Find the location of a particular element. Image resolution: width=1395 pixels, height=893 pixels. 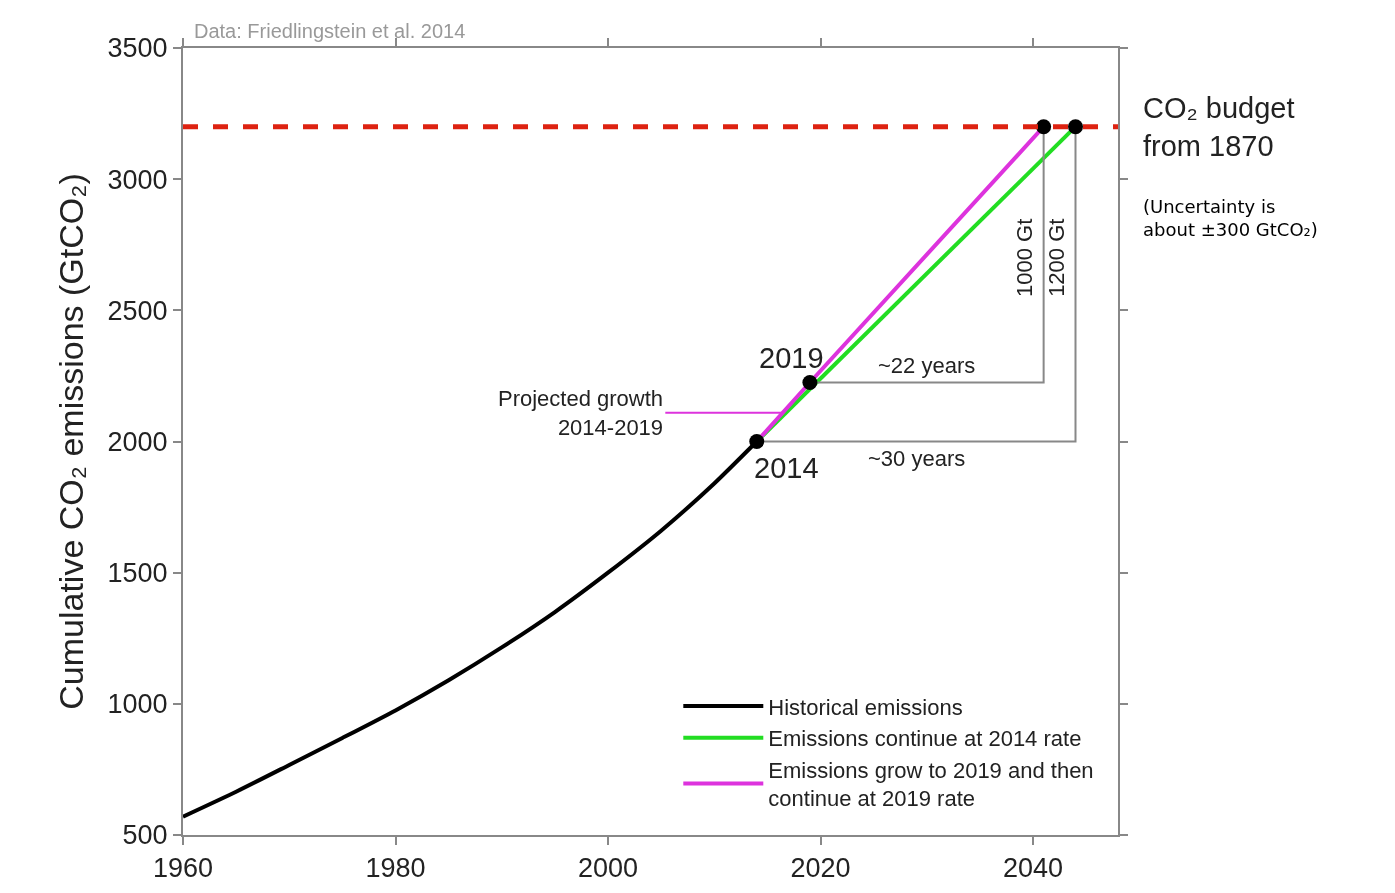

y-tick-label: 2000 is located at coordinates (137, 441).